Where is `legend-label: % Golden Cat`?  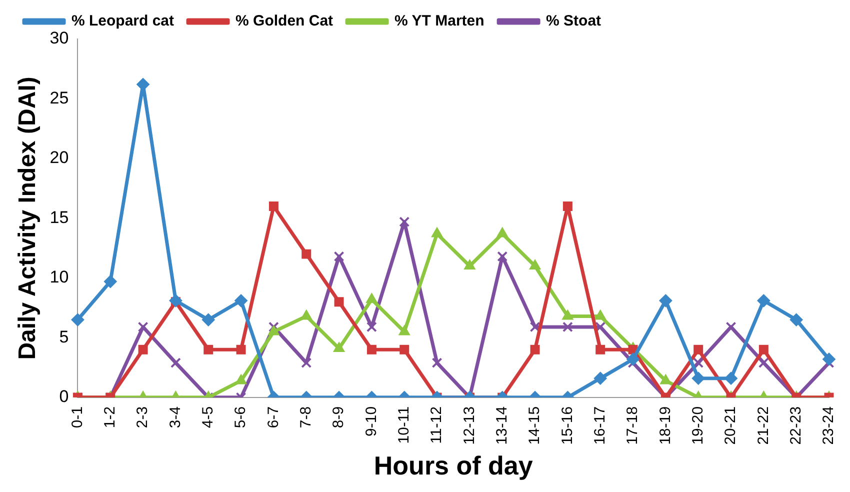
legend-label: % Golden Cat is located at coordinates (285, 21).